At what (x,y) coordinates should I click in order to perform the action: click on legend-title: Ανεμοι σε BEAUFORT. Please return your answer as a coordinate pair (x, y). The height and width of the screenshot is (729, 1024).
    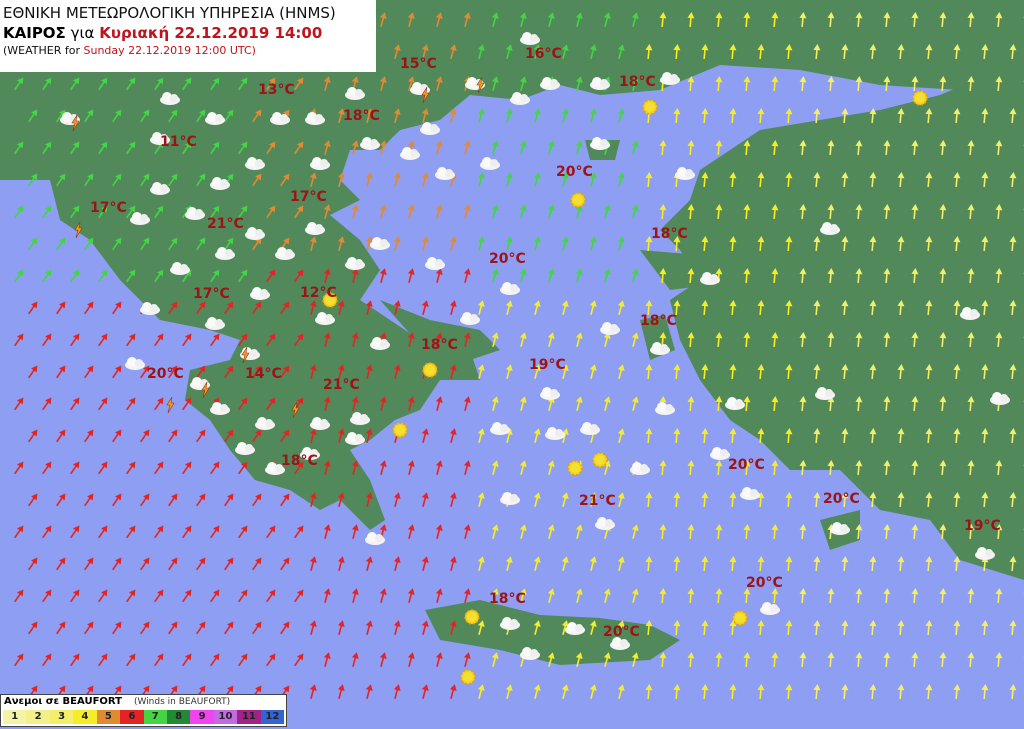
    Looking at the image, I should click on (63, 701).